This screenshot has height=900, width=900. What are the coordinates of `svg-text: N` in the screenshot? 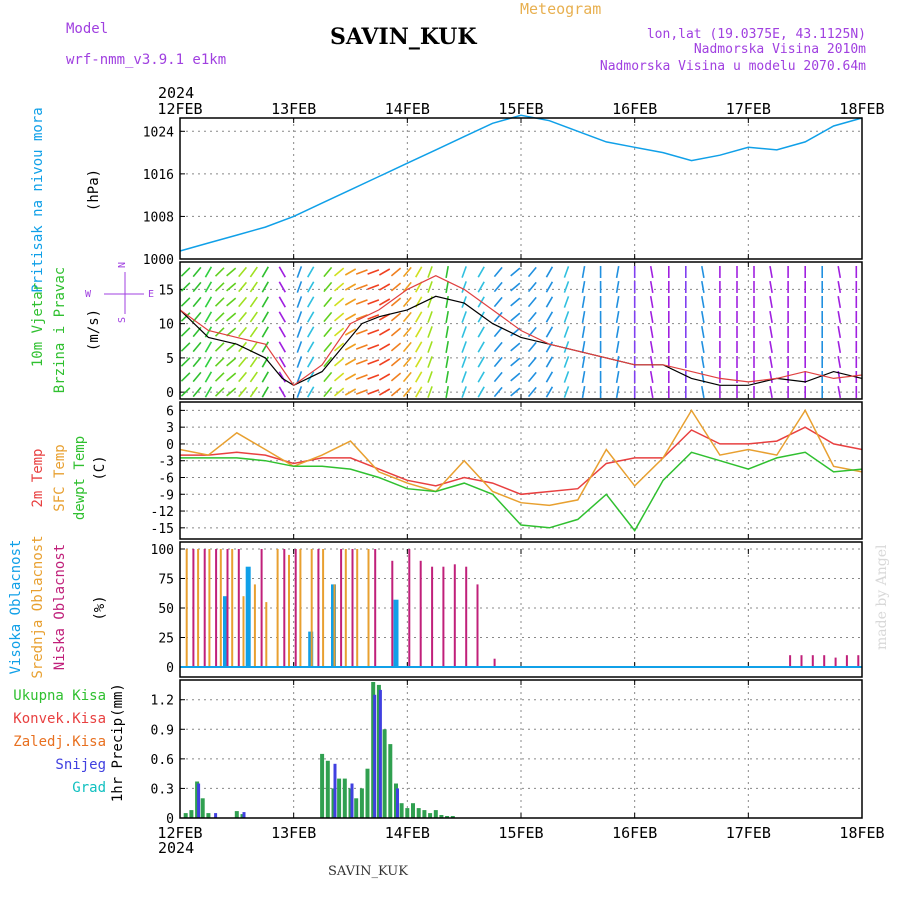 It's located at (122, 265).